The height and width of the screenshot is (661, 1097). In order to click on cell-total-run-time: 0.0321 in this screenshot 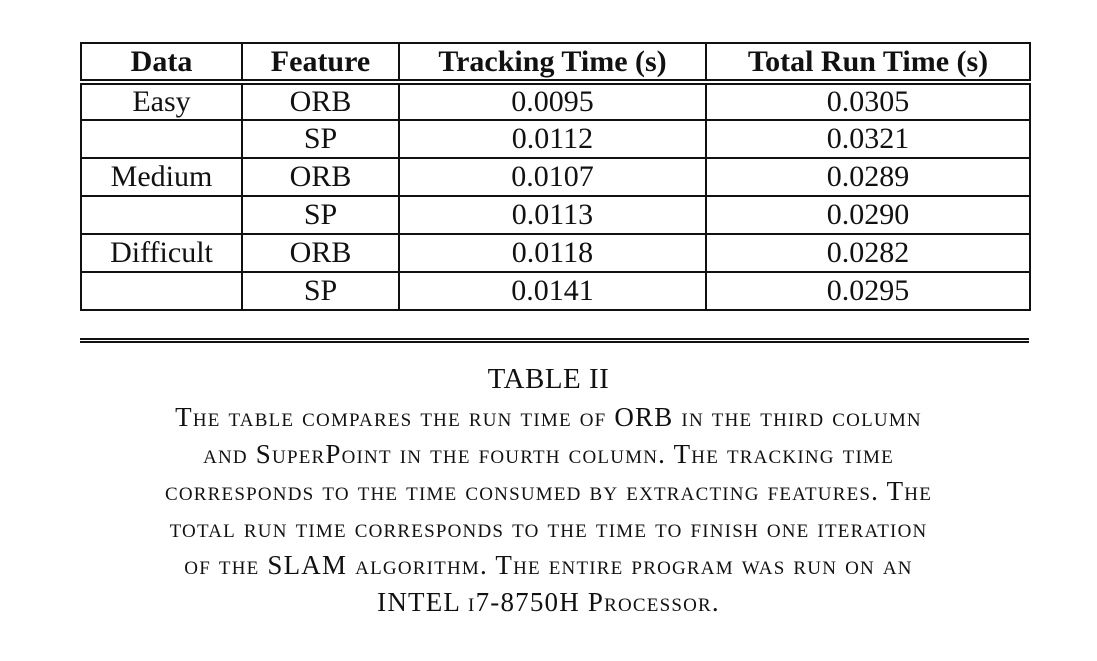, I will do `click(868, 139)`.